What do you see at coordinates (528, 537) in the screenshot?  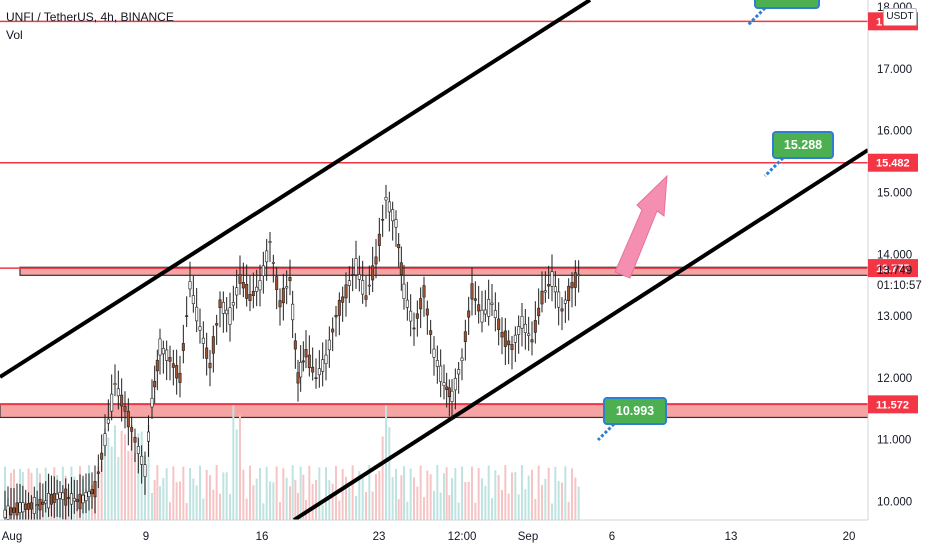 I see `x-tick-label: Sep` at bounding box center [528, 537].